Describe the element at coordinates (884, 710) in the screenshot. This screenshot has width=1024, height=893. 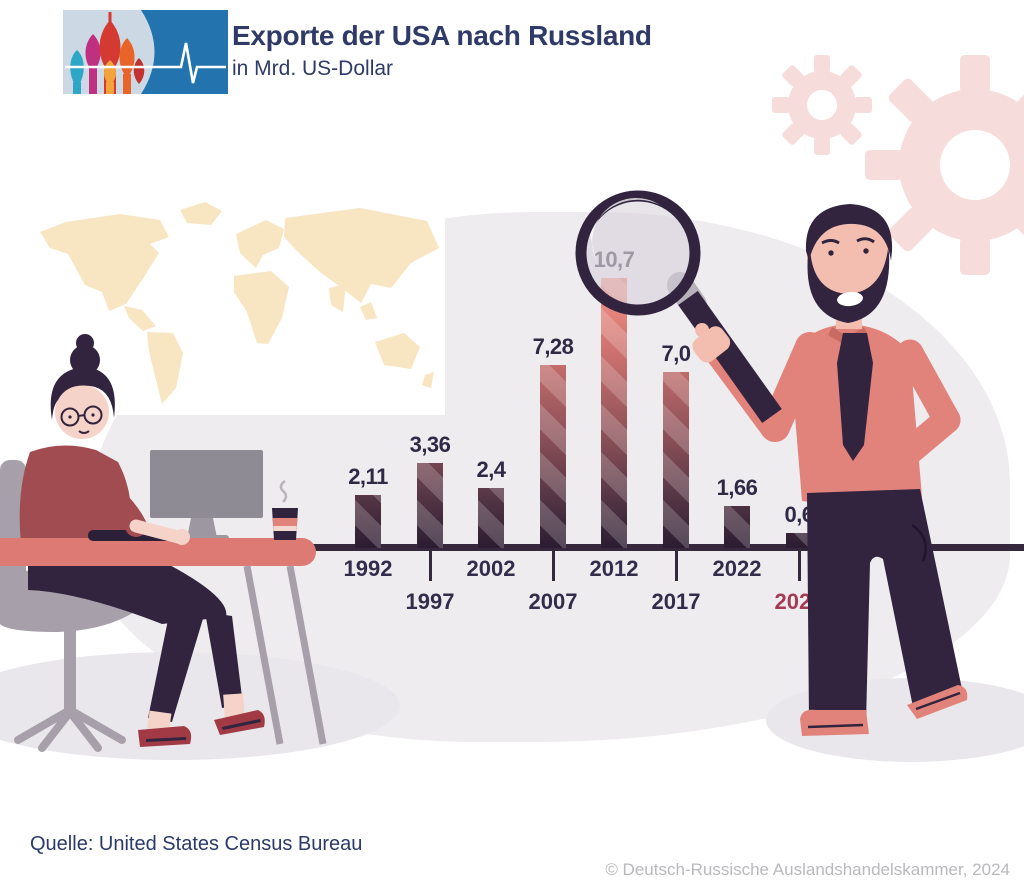
I see `man-shoes` at that location.